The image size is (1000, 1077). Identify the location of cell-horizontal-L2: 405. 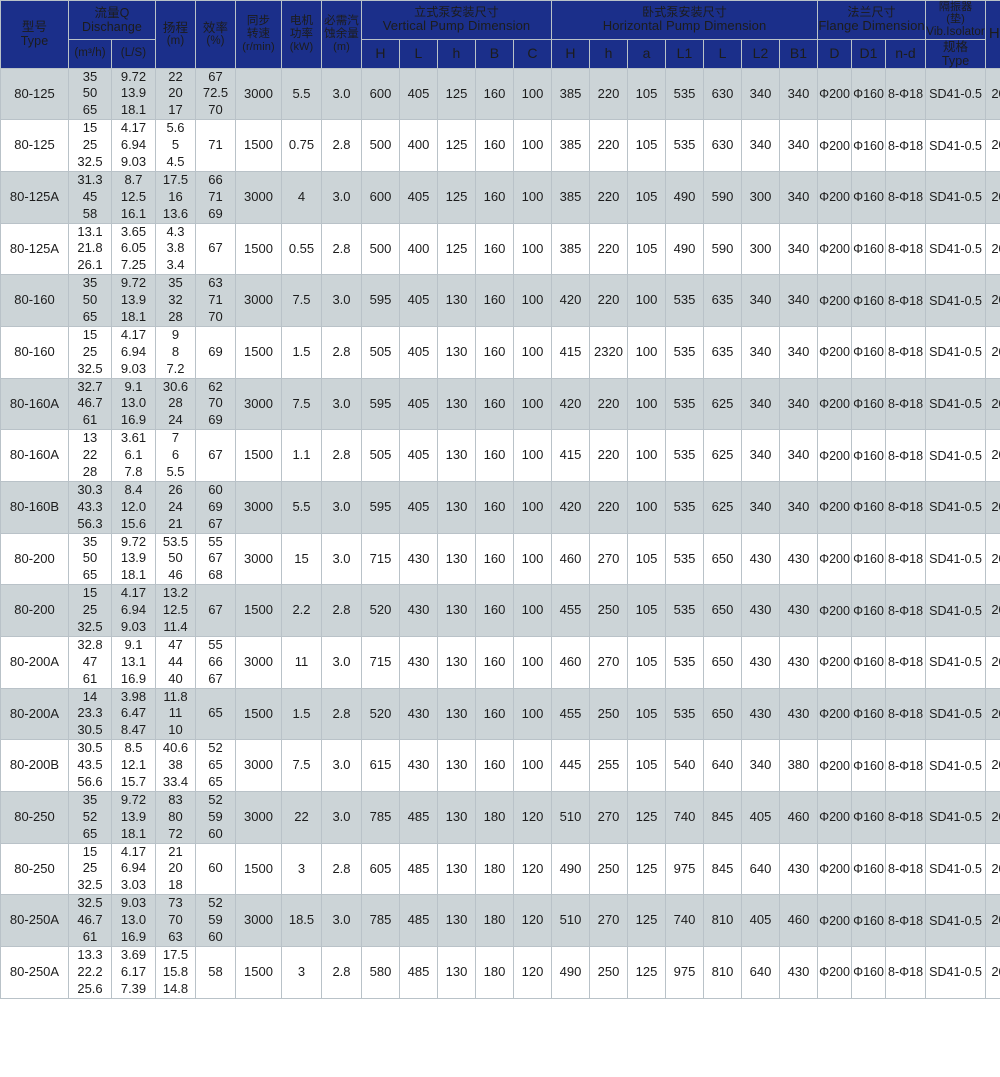
(761, 817).